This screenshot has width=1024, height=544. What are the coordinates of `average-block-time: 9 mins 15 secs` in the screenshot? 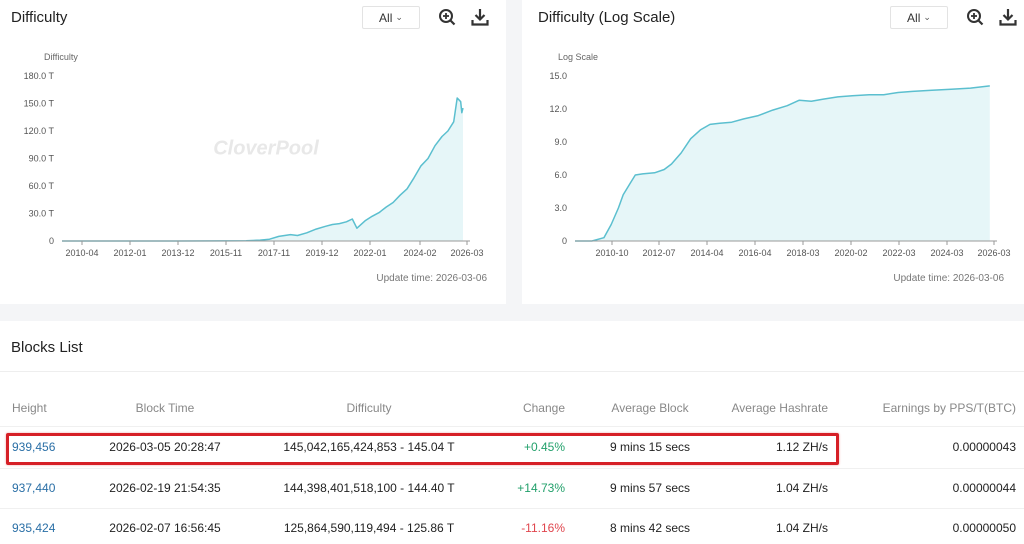 It's located at (650, 447).